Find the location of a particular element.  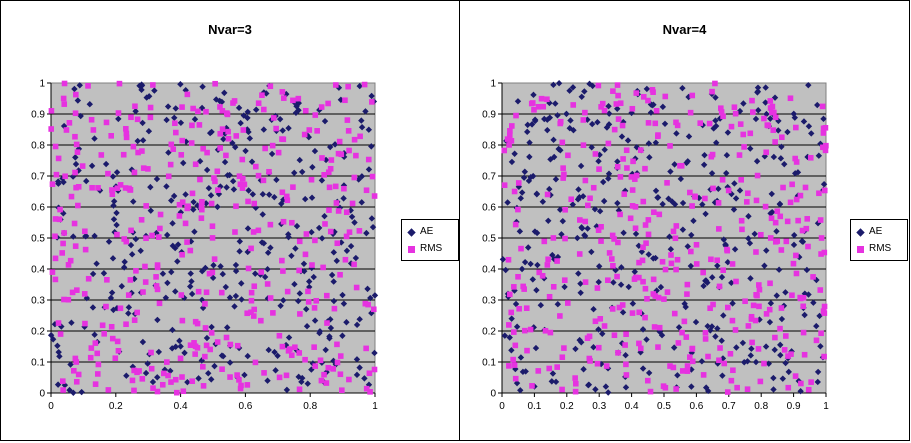

diamond-marker-icon is located at coordinates (411, 232).